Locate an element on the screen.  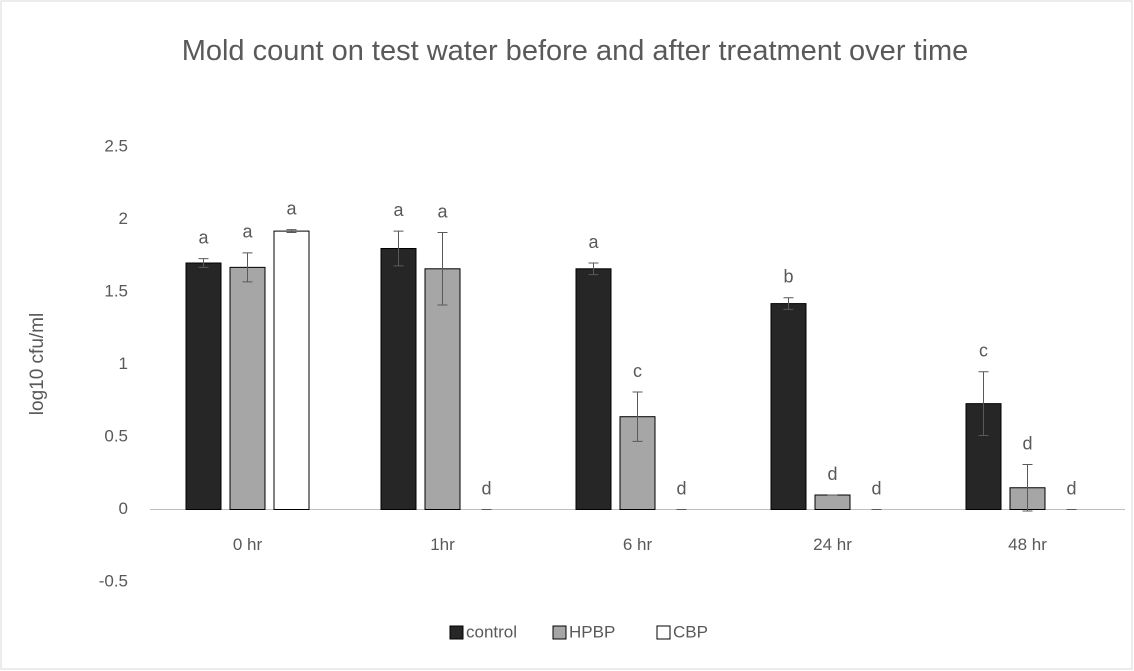
x-tick-label: 48 hr is located at coordinates (1027, 544).